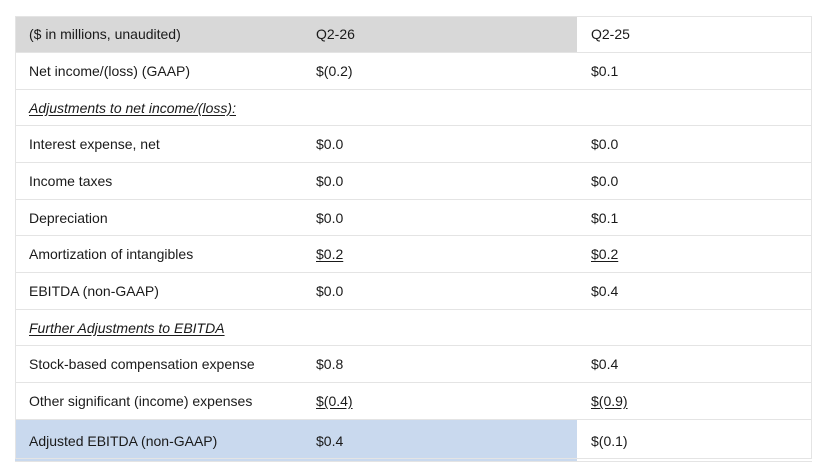  I want to click on table-row-net-income: Net income/(loss) (GAAP) $(0.2) $0.1, so click(413, 71).